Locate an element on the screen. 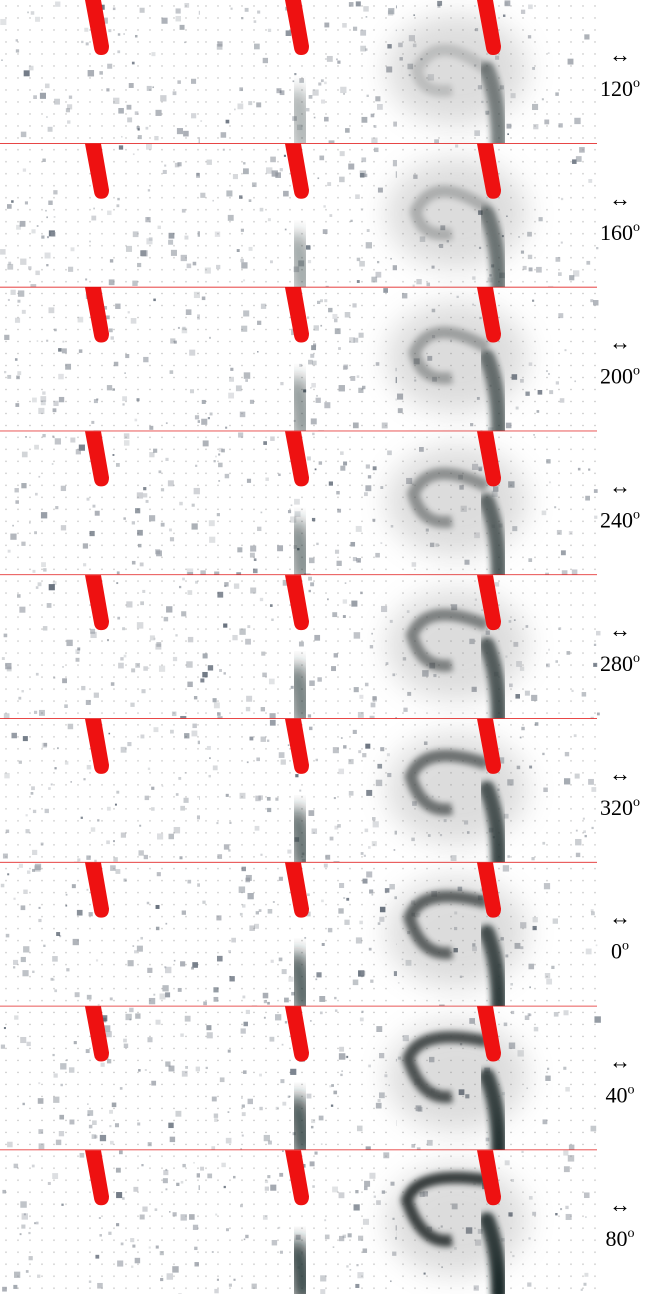 The image size is (645, 1294). angle-value: 120 is located at coordinates (616, 88).